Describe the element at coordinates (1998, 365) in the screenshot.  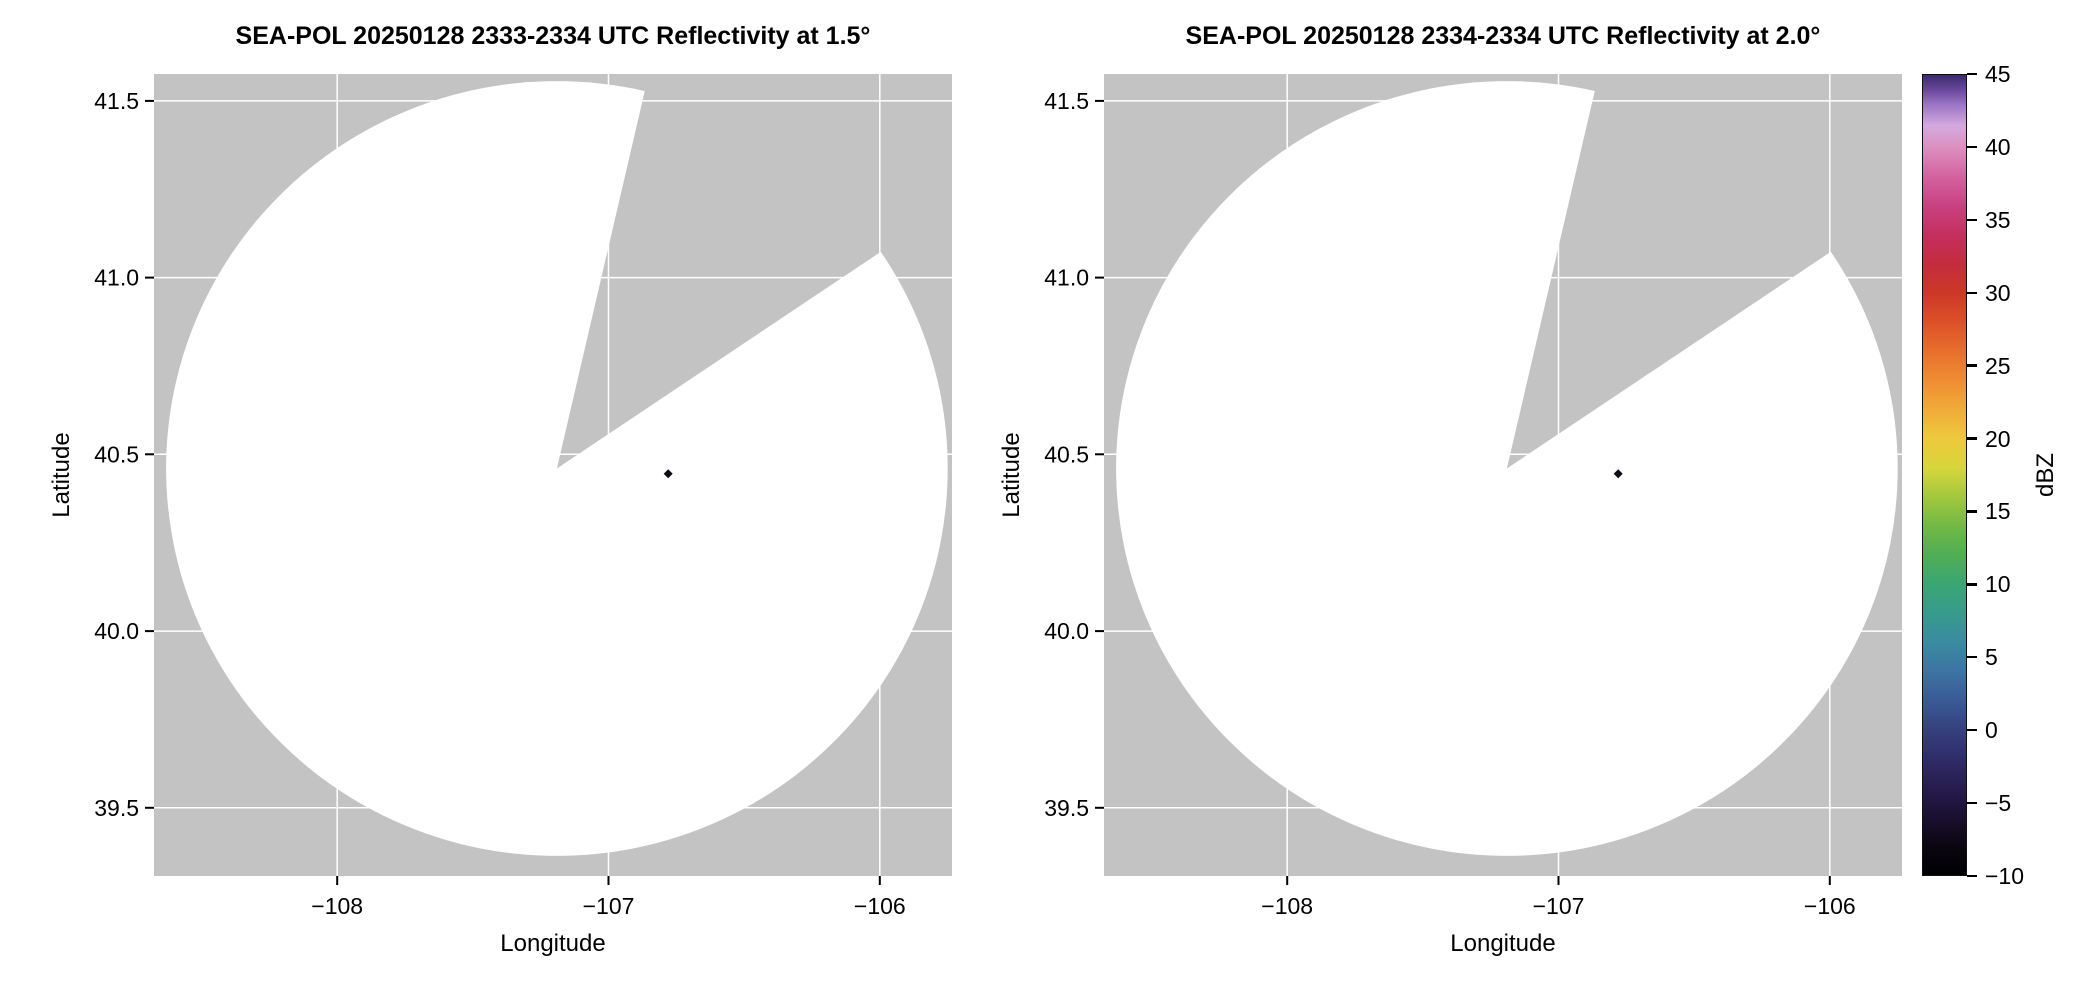
I see `colorbar-tick-label: 25` at that location.